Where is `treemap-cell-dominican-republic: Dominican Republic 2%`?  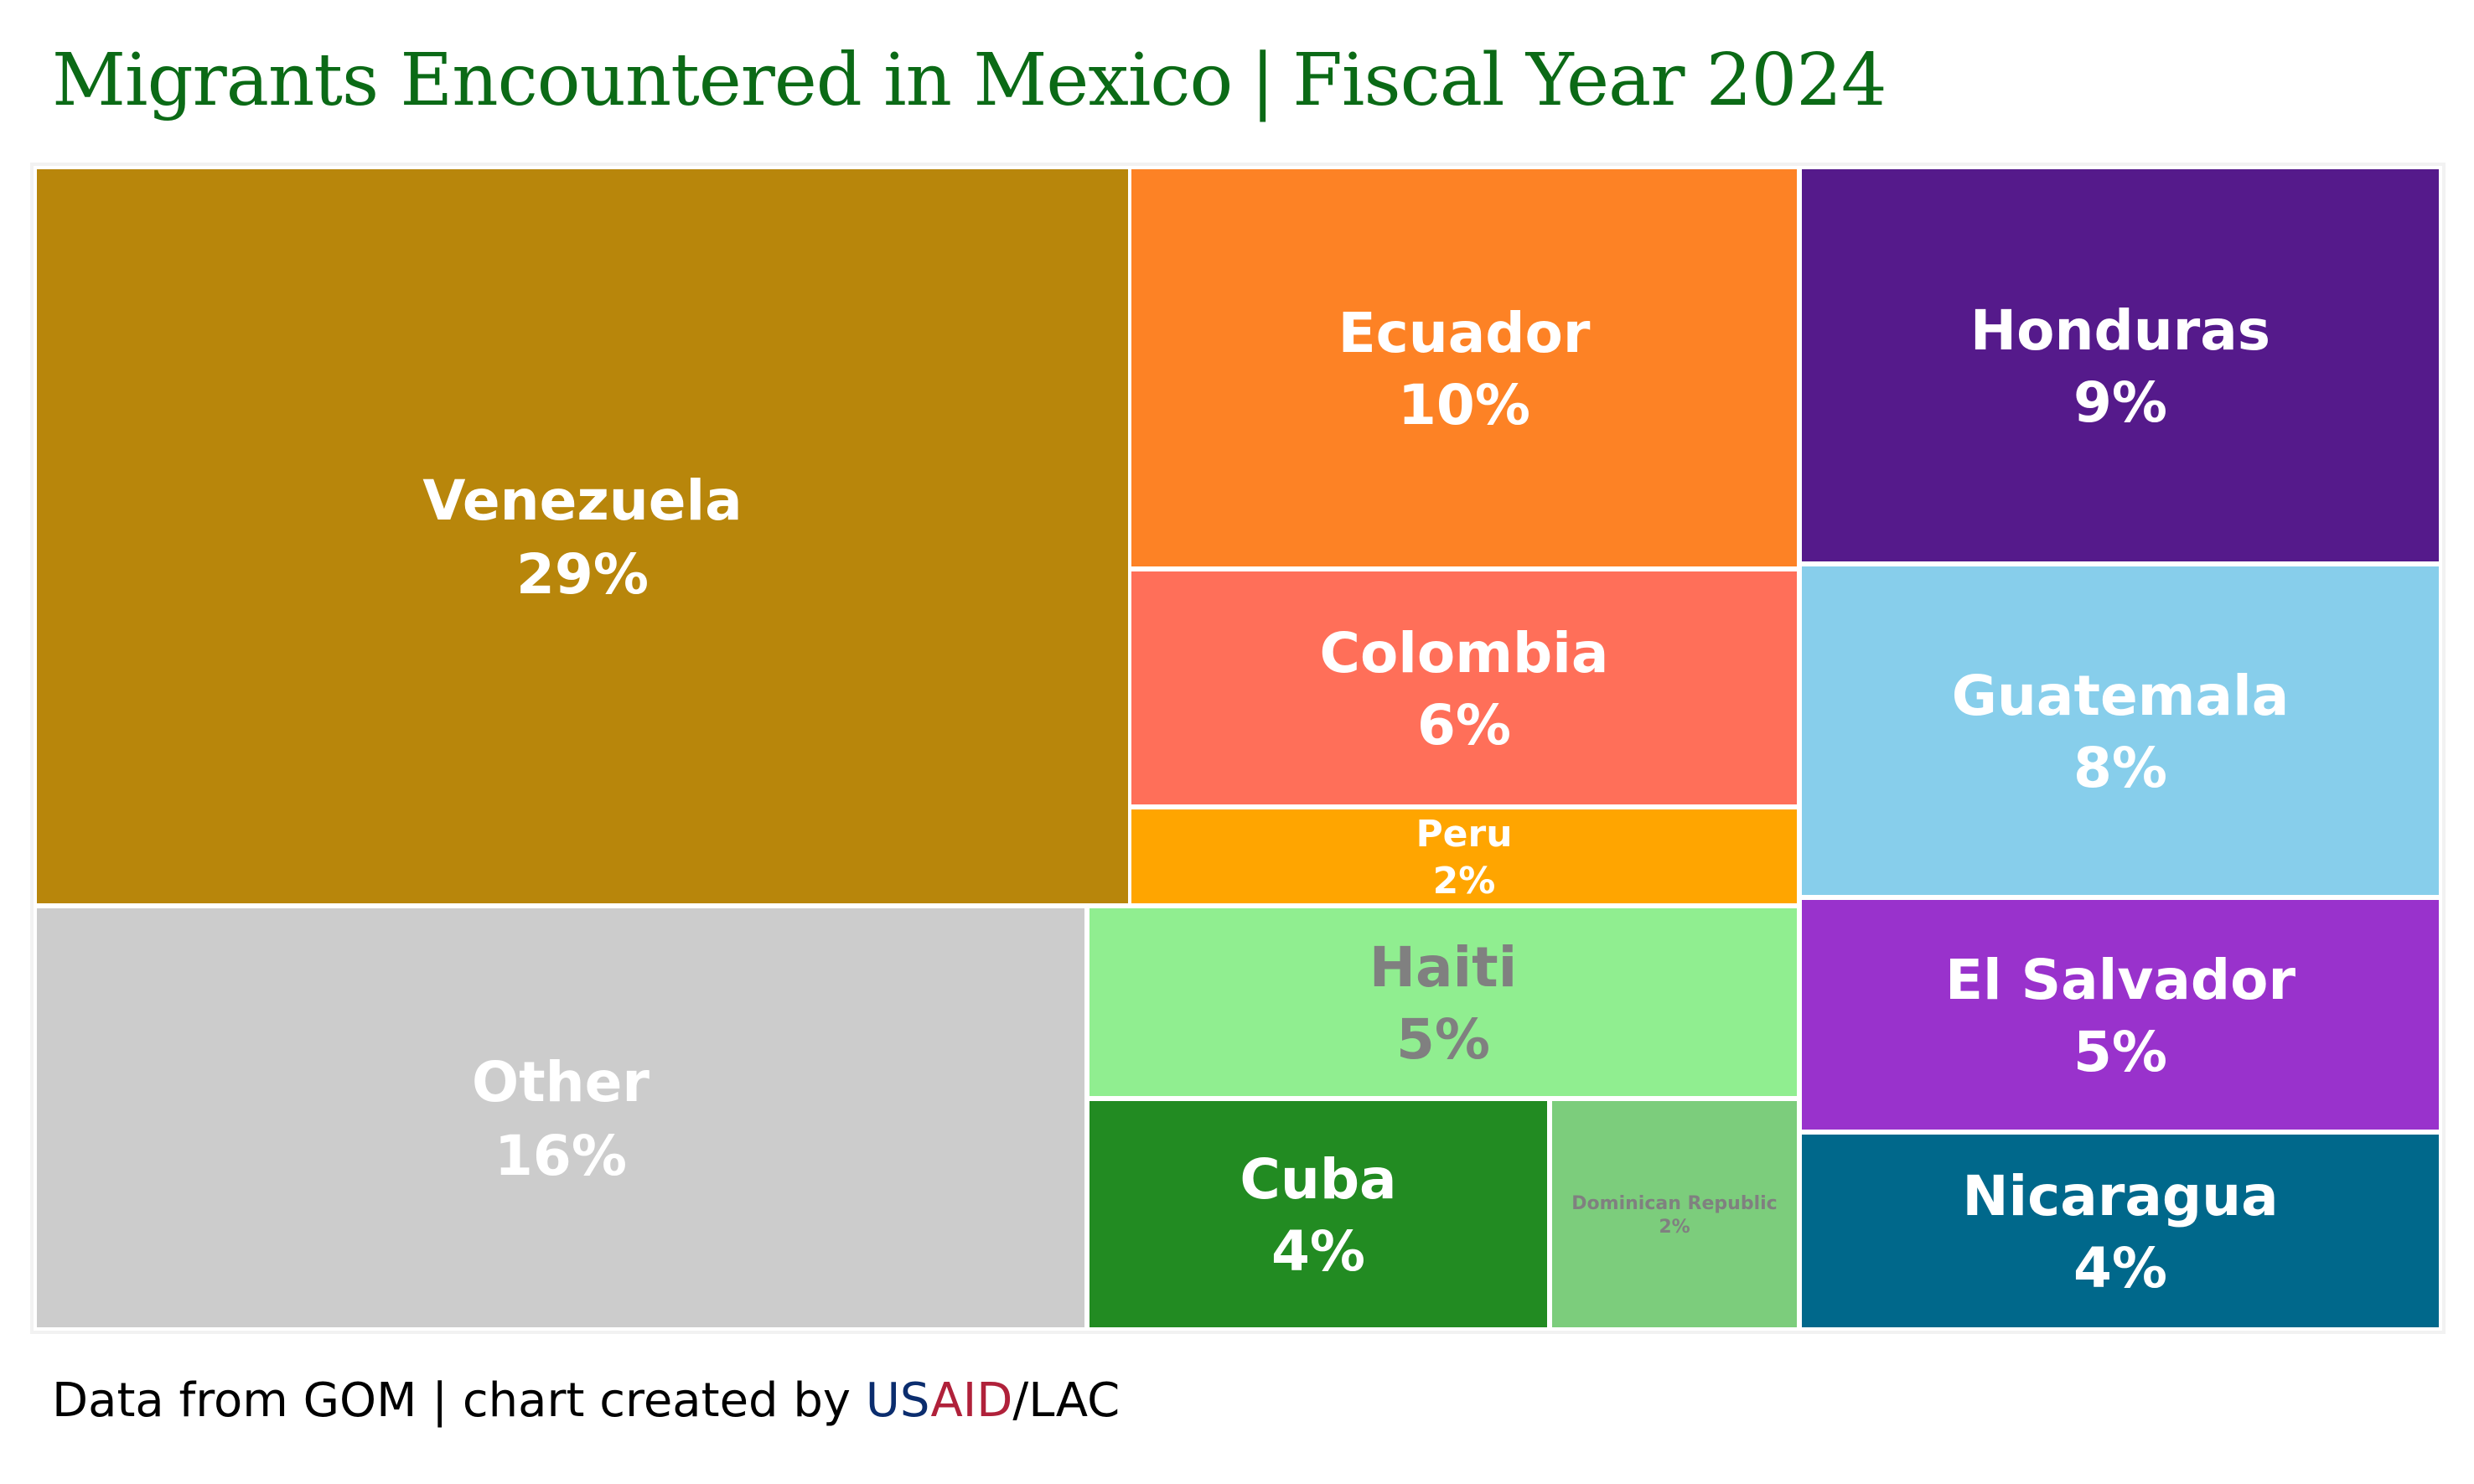
treemap-cell-dominican-republic: Dominican Republic 2% is located at coordinates (1674, 1214).